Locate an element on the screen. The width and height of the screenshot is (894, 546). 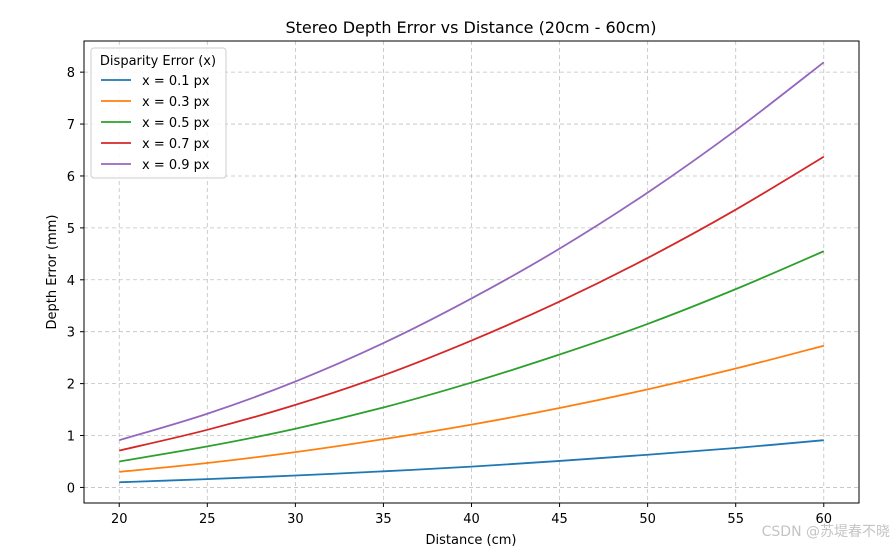
x-axis-label: Distance (cm) is located at coordinates (471, 539).